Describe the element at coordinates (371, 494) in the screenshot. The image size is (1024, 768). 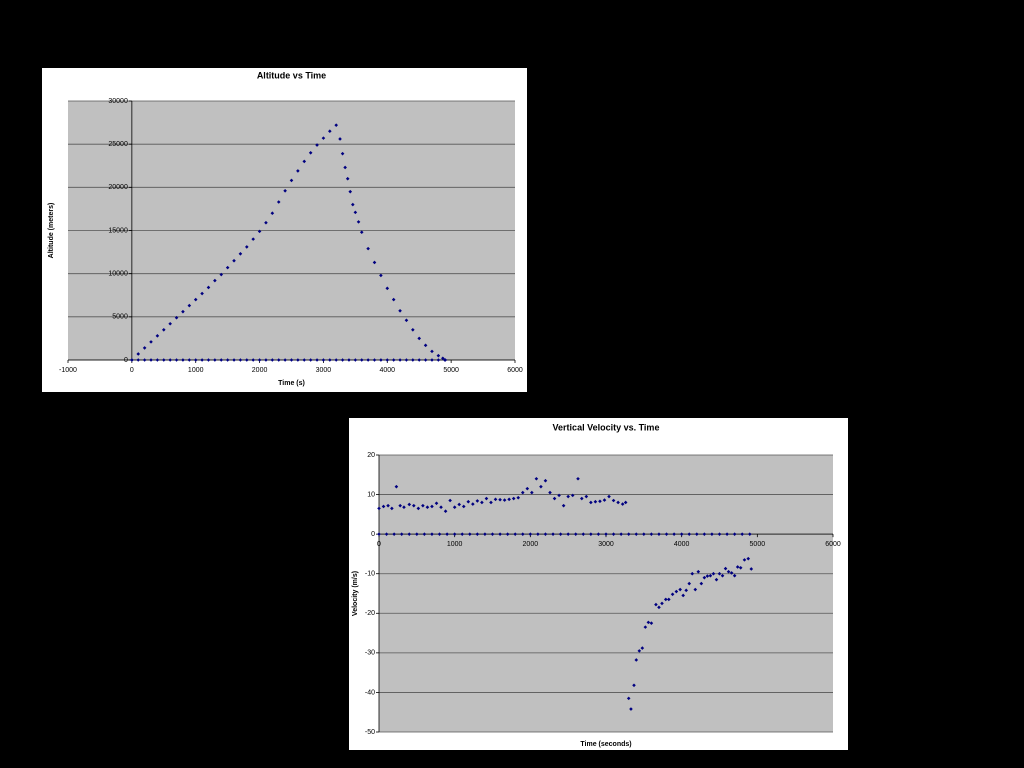
I see `y-tick-label: 10` at that location.